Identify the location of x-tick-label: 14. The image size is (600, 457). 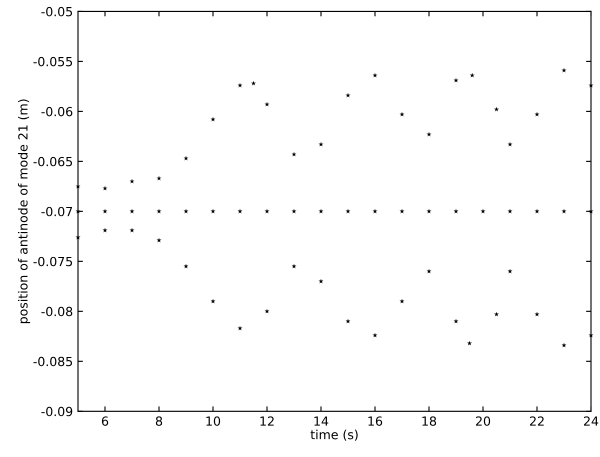
(321, 421).